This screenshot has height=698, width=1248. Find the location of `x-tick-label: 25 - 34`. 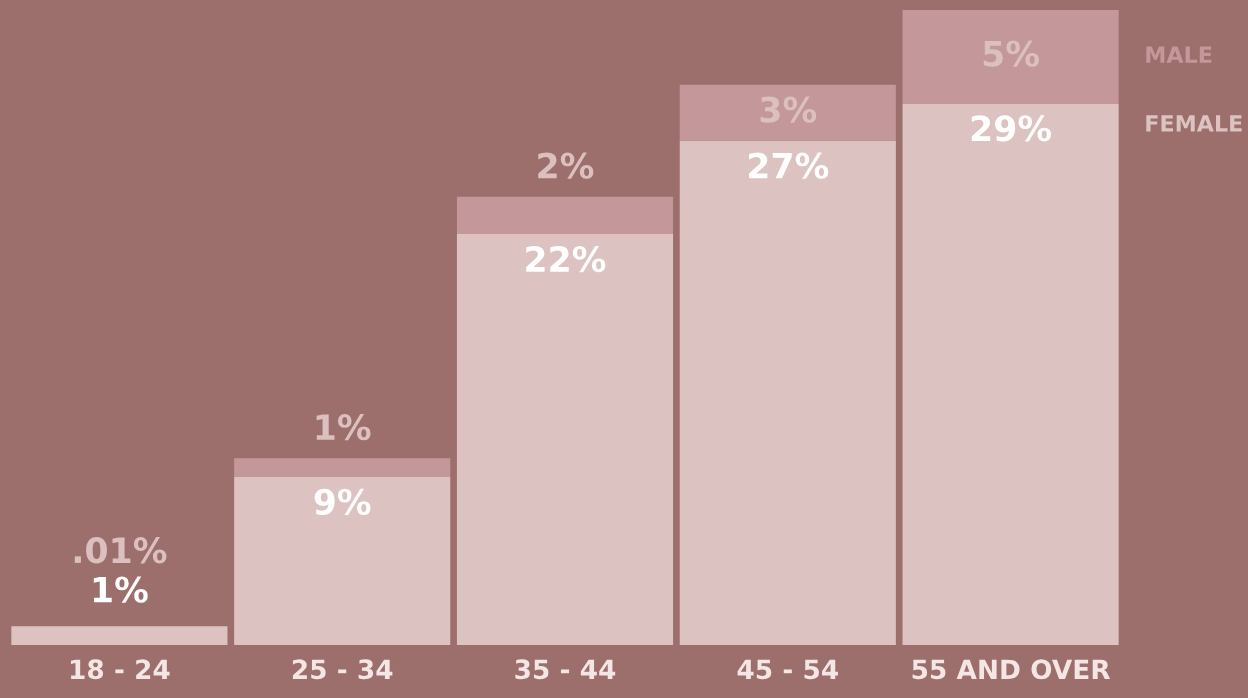

x-tick-label: 25 - 34 is located at coordinates (342, 669).